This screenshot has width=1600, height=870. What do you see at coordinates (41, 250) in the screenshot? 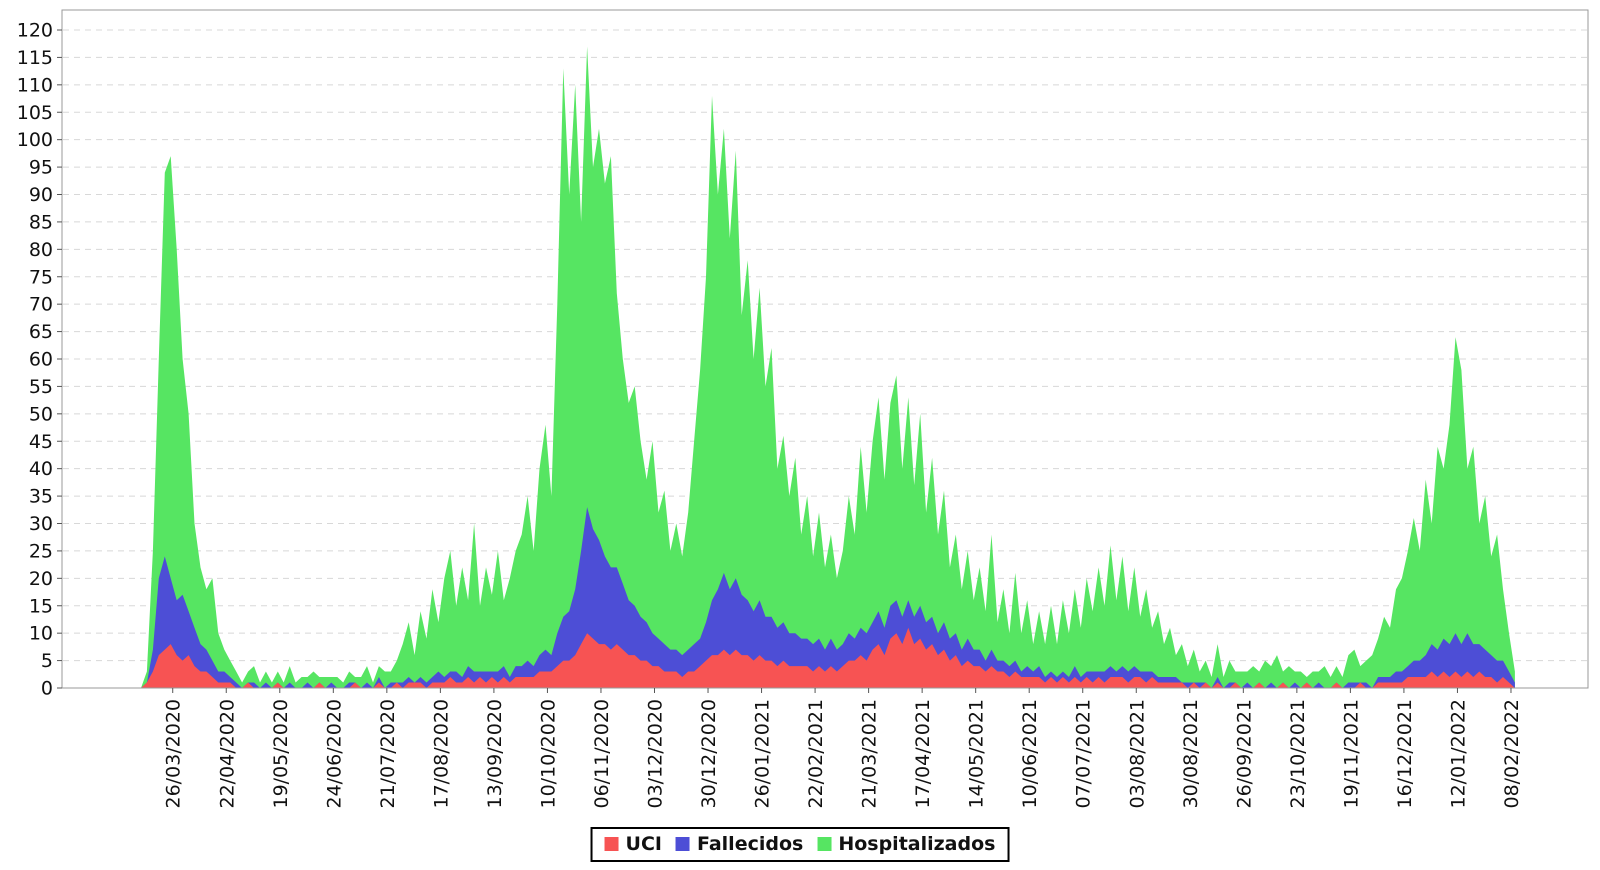
I see `y-tick-label: 80` at bounding box center [41, 250].